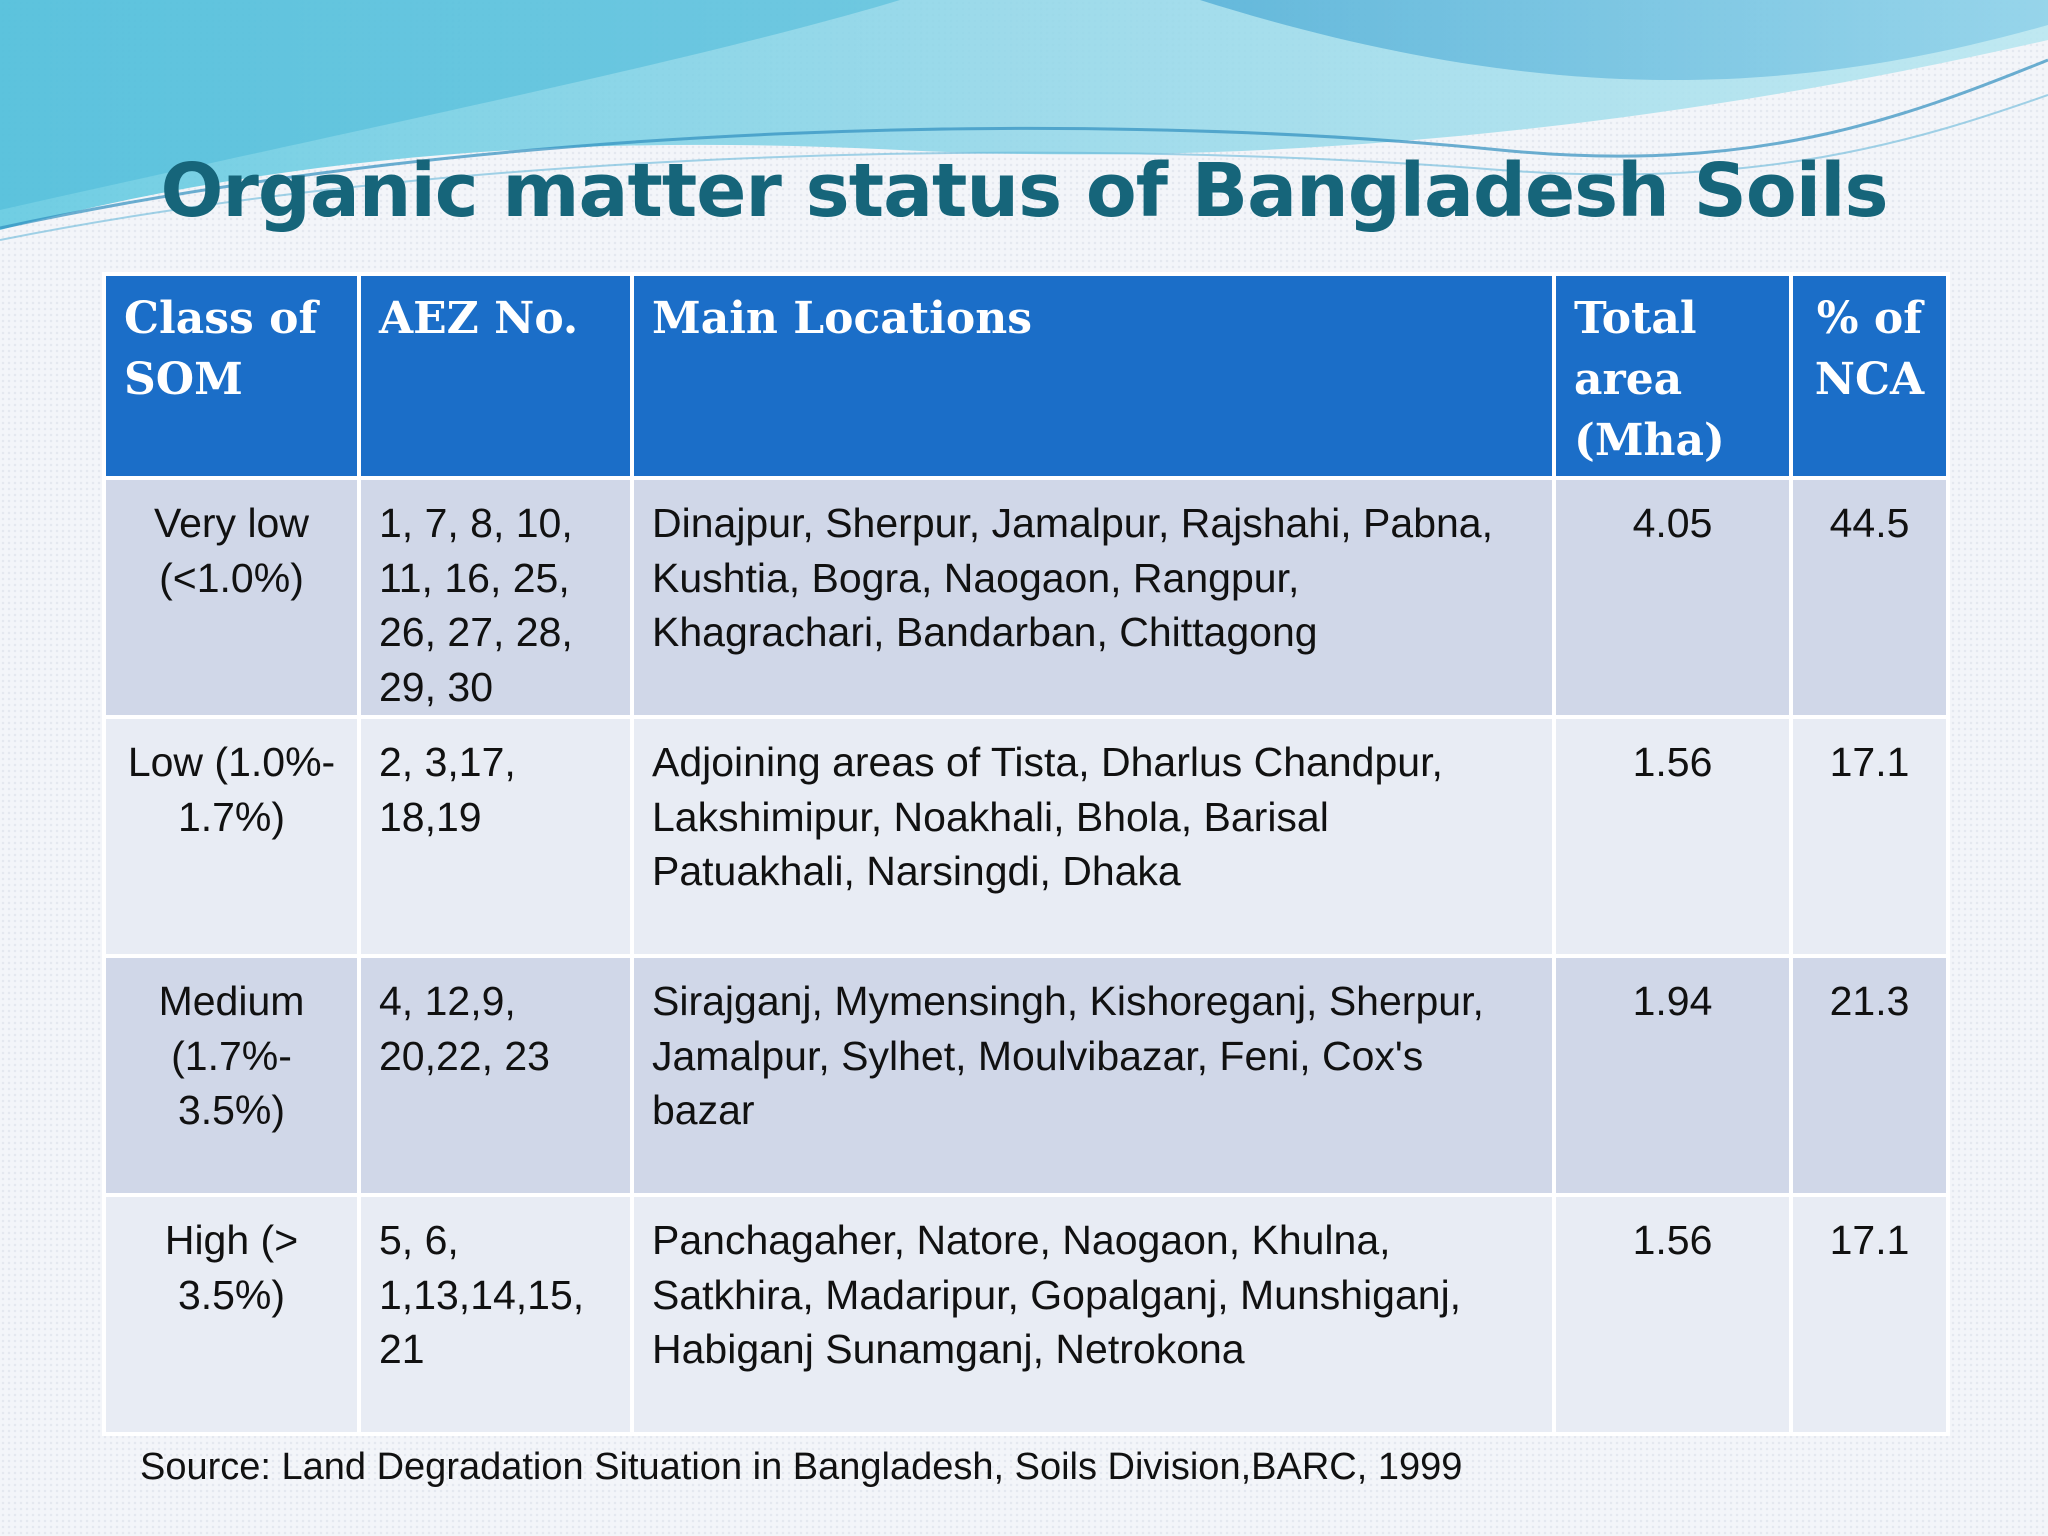 This screenshot has height=1536, width=2048. What do you see at coordinates (231, 597) in the screenshot?
I see `cell-class: Very low (<1.0%)` at bounding box center [231, 597].